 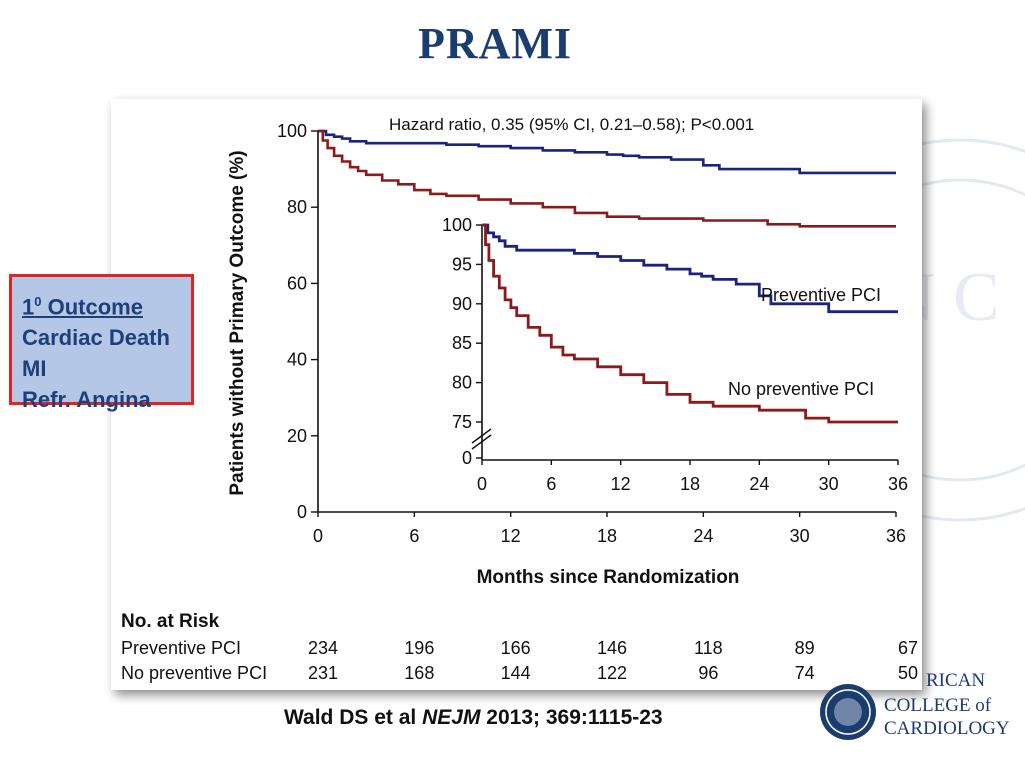 What do you see at coordinates (551, 484) in the screenshot?
I see `inset-x-tick-label-6: 6` at bounding box center [551, 484].